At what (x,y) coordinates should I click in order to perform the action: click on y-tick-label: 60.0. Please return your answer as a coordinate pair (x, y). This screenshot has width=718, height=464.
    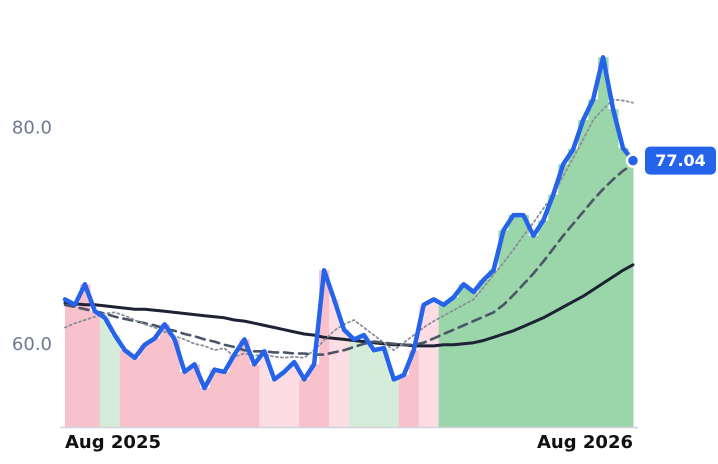
    Looking at the image, I should click on (32, 344).